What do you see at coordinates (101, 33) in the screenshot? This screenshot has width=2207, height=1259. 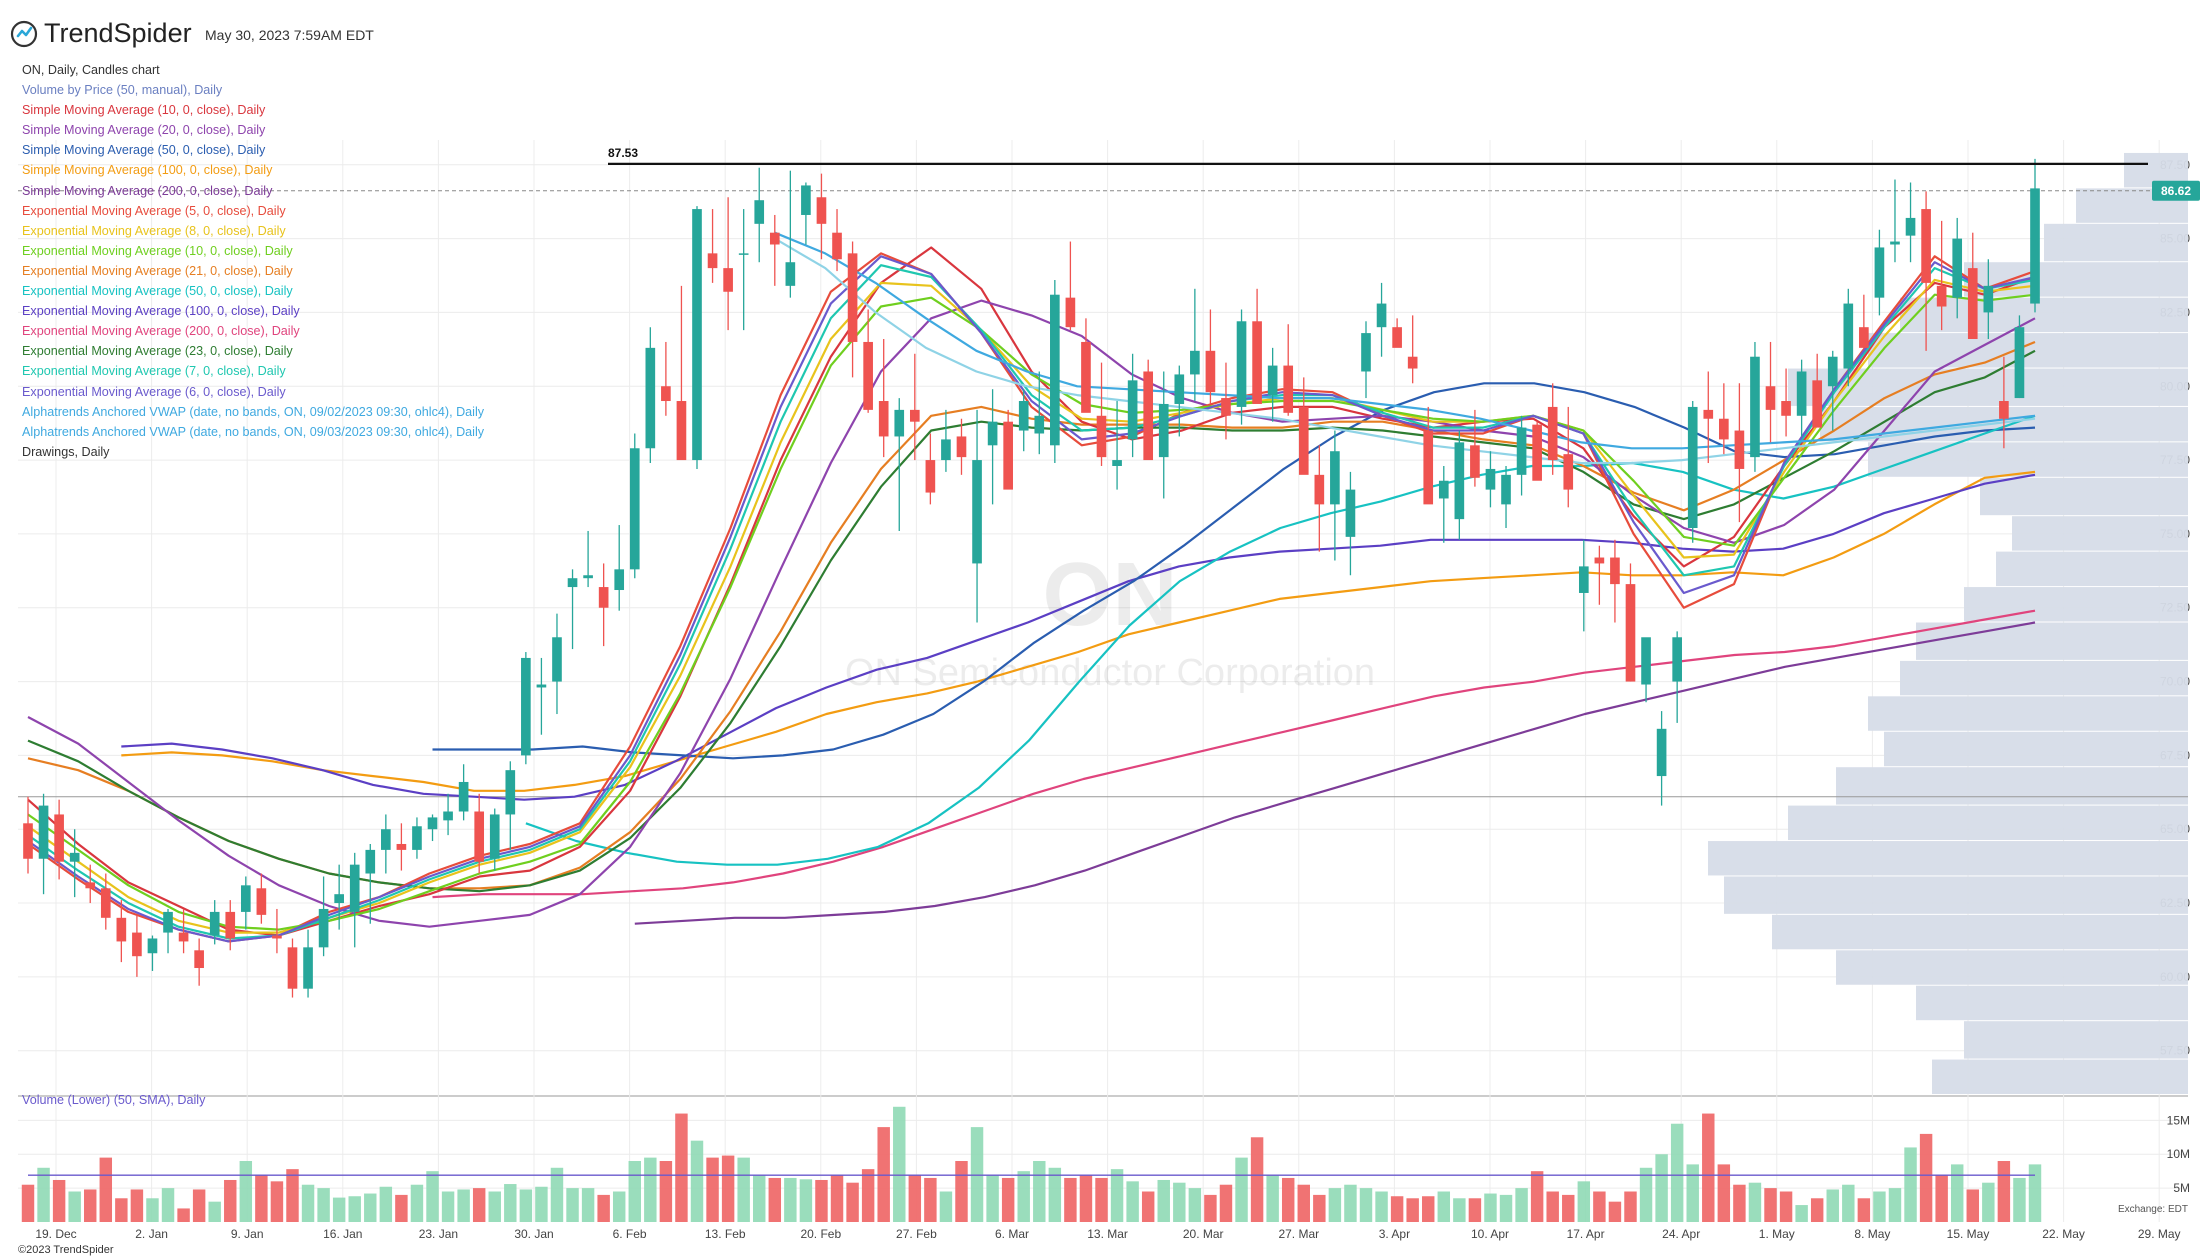 I see `trendspider-logo: TrendSpider` at bounding box center [101, 33].